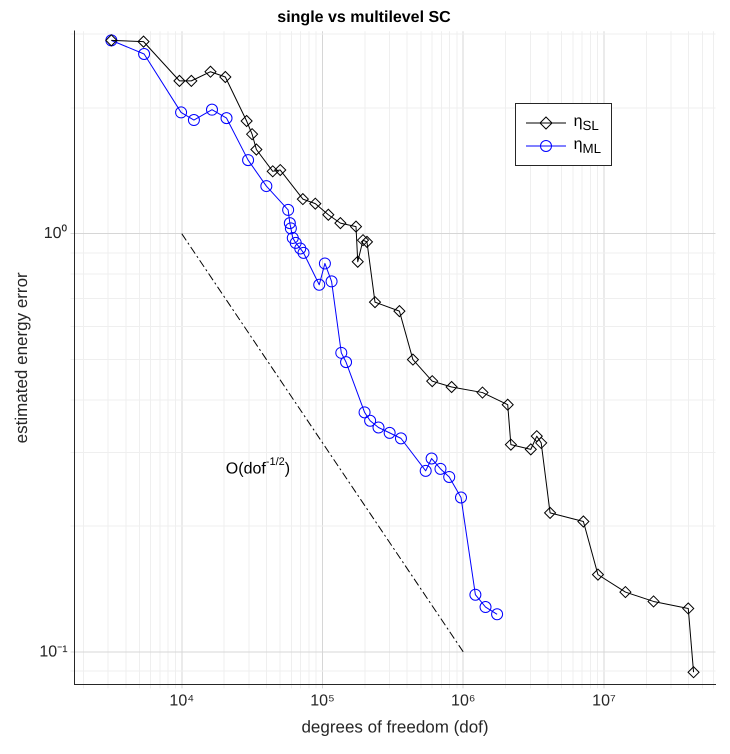 This screenshot has height=754, width=730. I want to click on x-tick-label: 10⁴, so click(181, 701).